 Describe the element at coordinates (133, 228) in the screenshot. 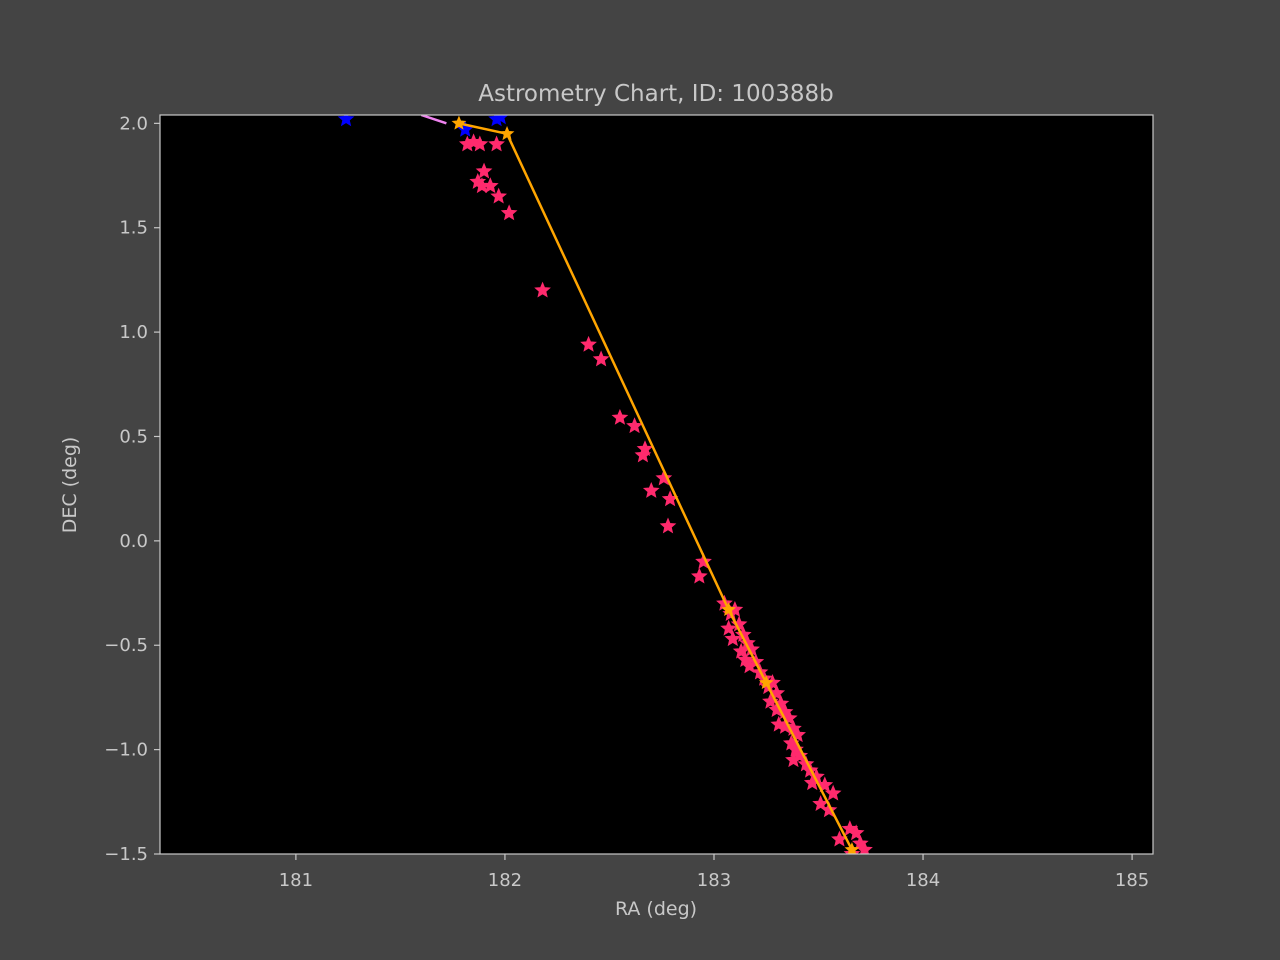

I see `y-tick-label: 1.5` at that location.